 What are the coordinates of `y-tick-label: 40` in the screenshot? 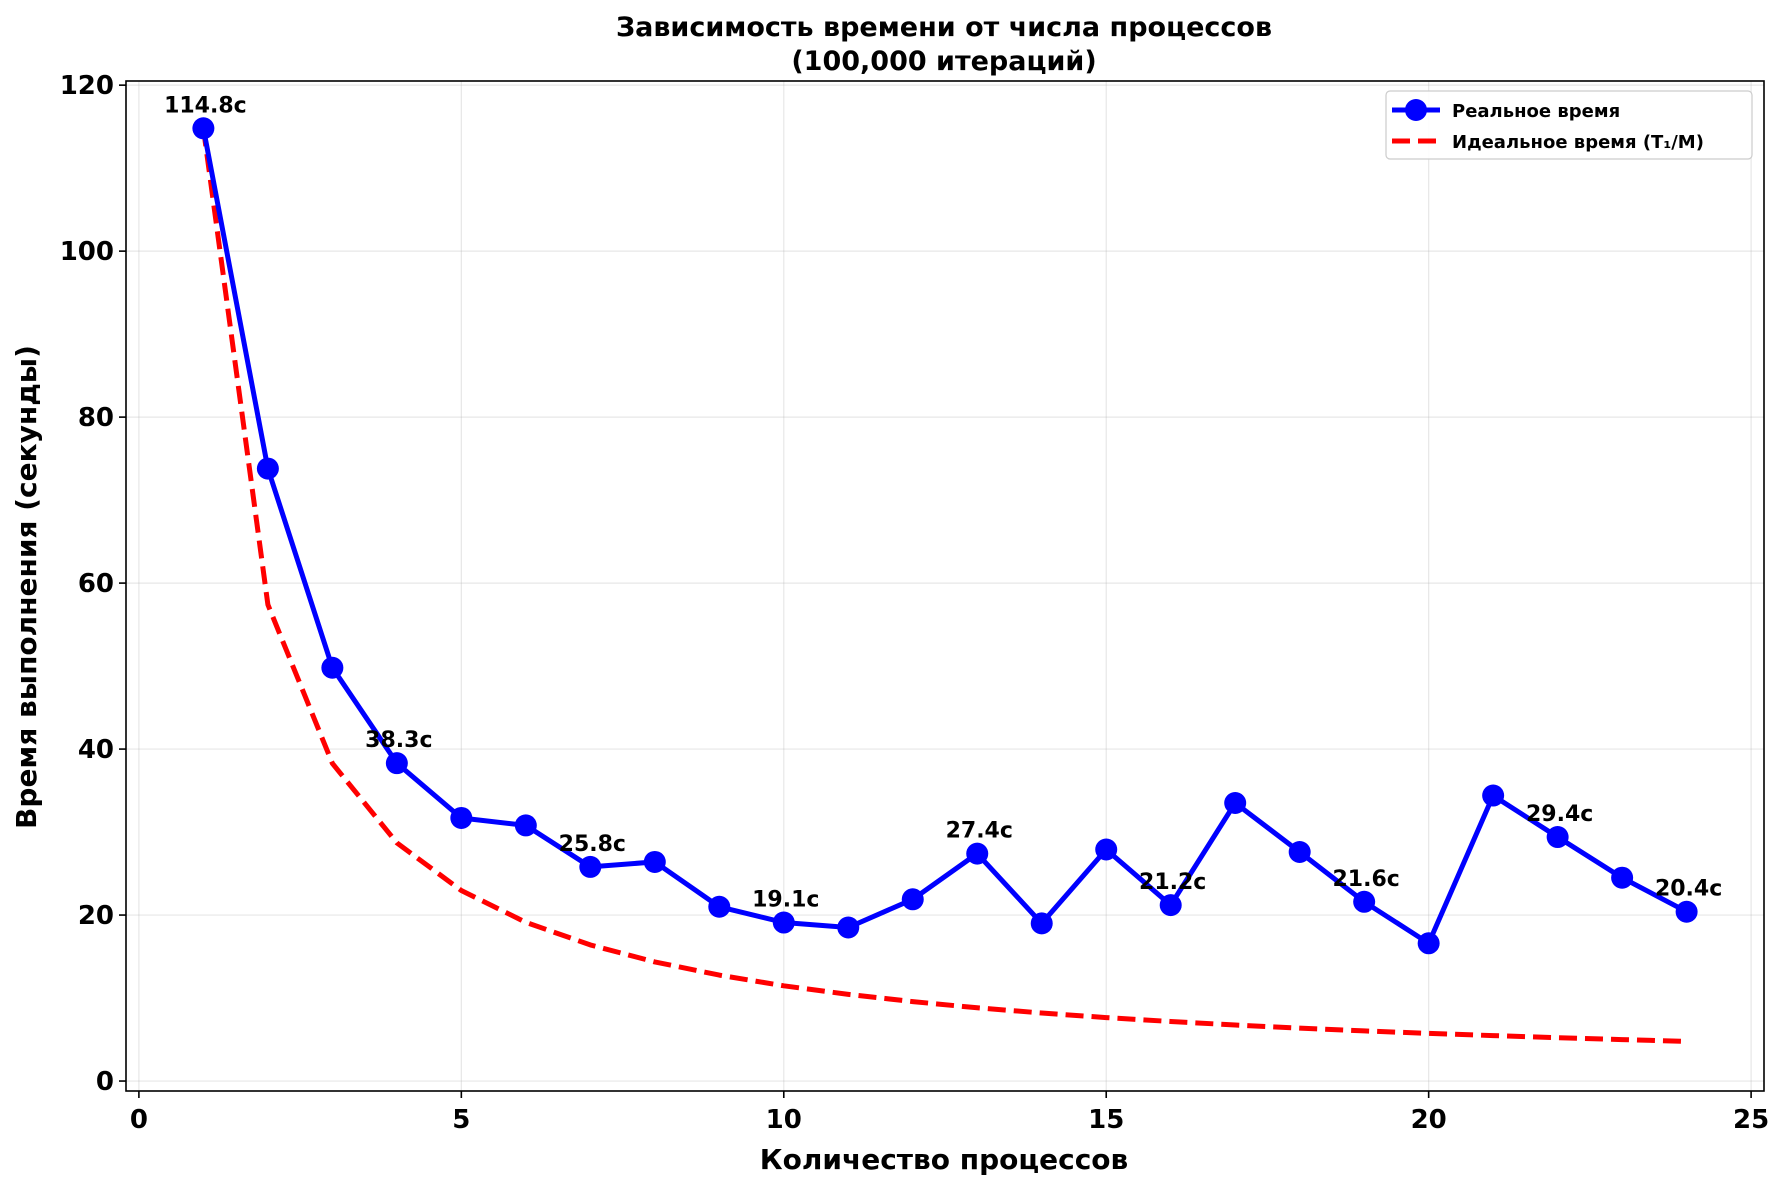 It's located at (96, 750).